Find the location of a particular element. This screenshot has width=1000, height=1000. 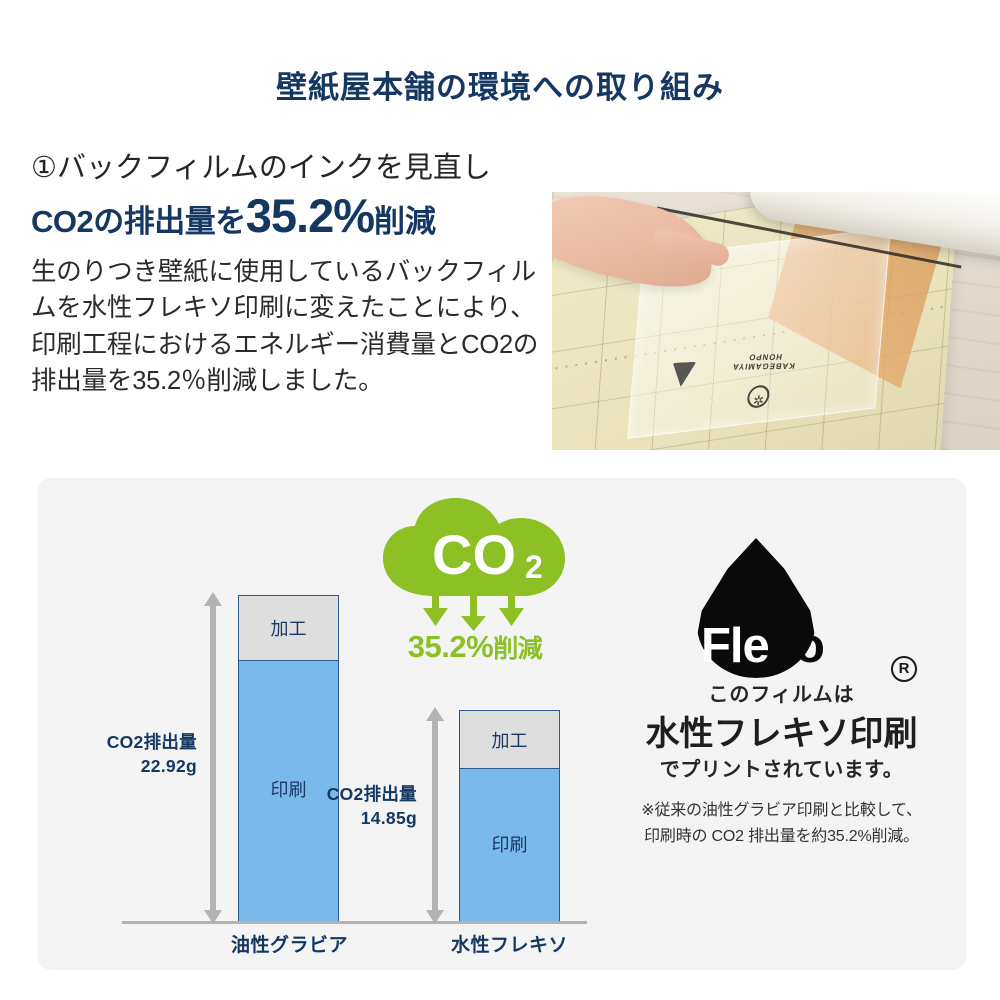

flexo-note-line1: ※従来の油性グラビア印刷と比較して、 is located at coordinates (781, 810).